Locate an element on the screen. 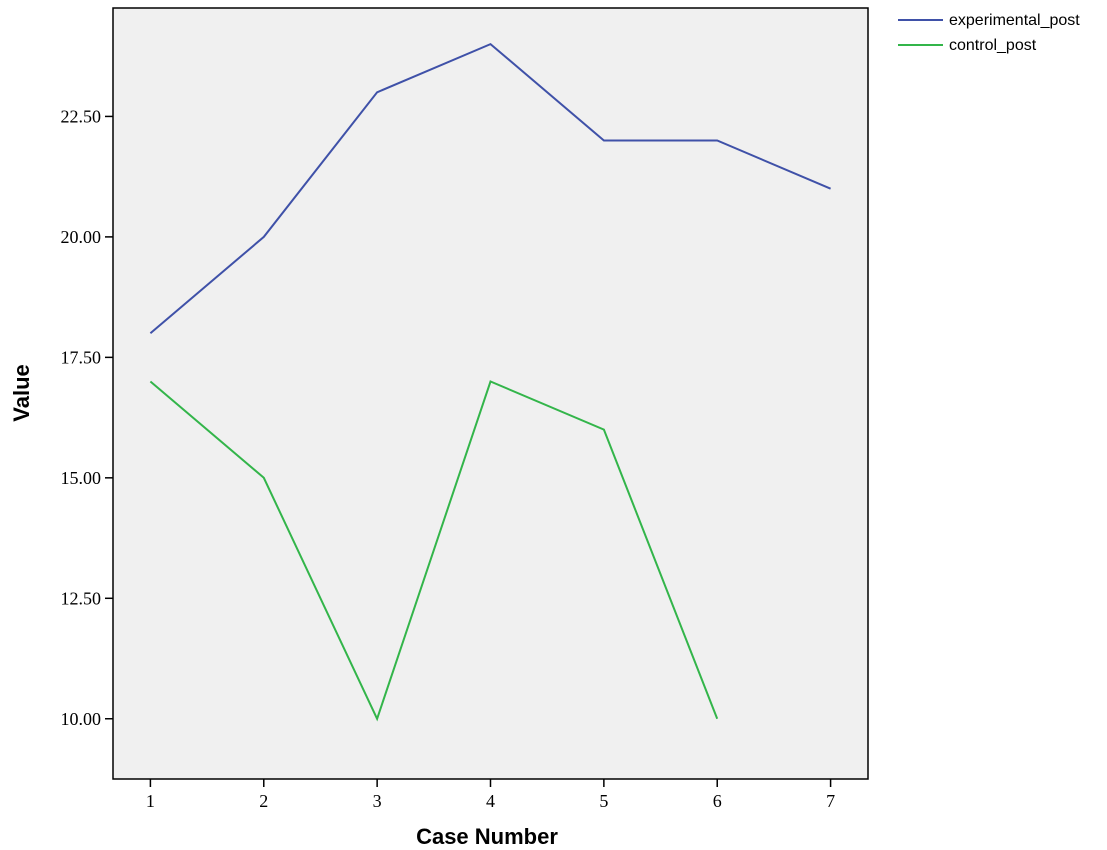 This screenshot has height=850, width=1107. legend-label-experimental-post: experimental_post is located at coordinates (1014, 20).